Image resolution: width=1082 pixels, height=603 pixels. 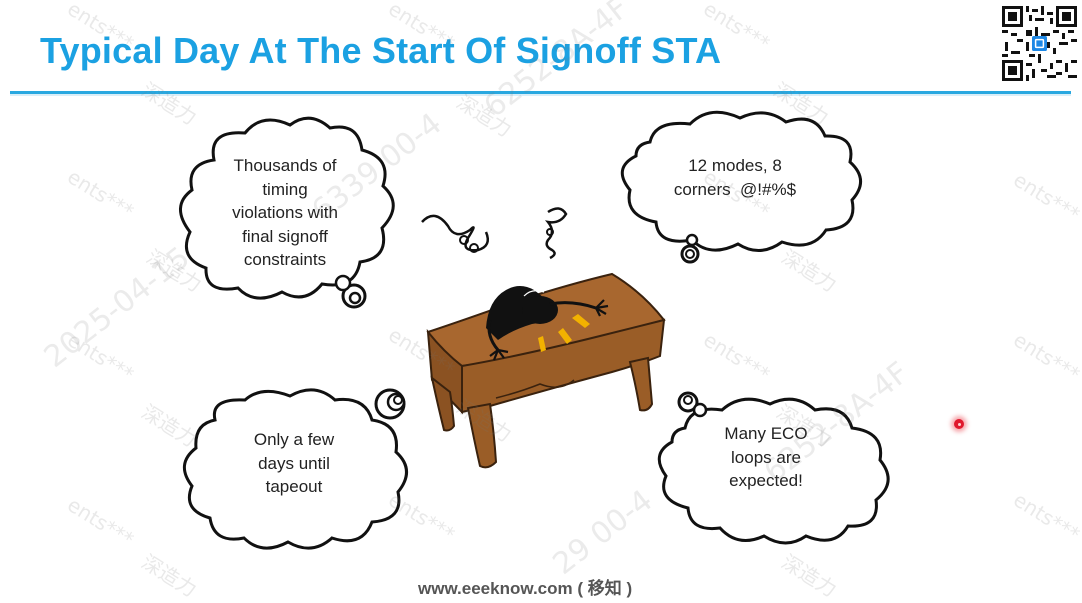 What do you see at coordinates (766, 480) in the screenshot?
I see `bubble-line: expected!` at bounding box center [766, 480].